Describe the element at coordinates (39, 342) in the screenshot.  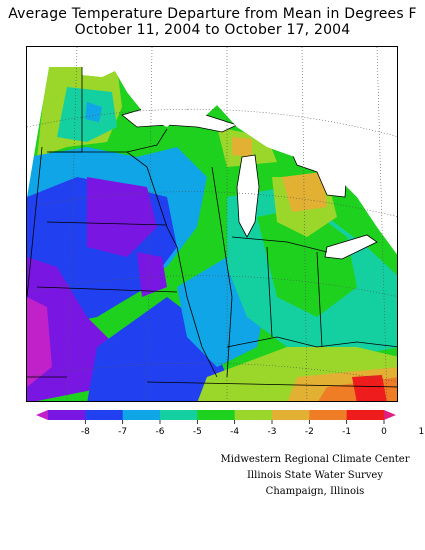
I see `zone-minus-8-sw` at that location.